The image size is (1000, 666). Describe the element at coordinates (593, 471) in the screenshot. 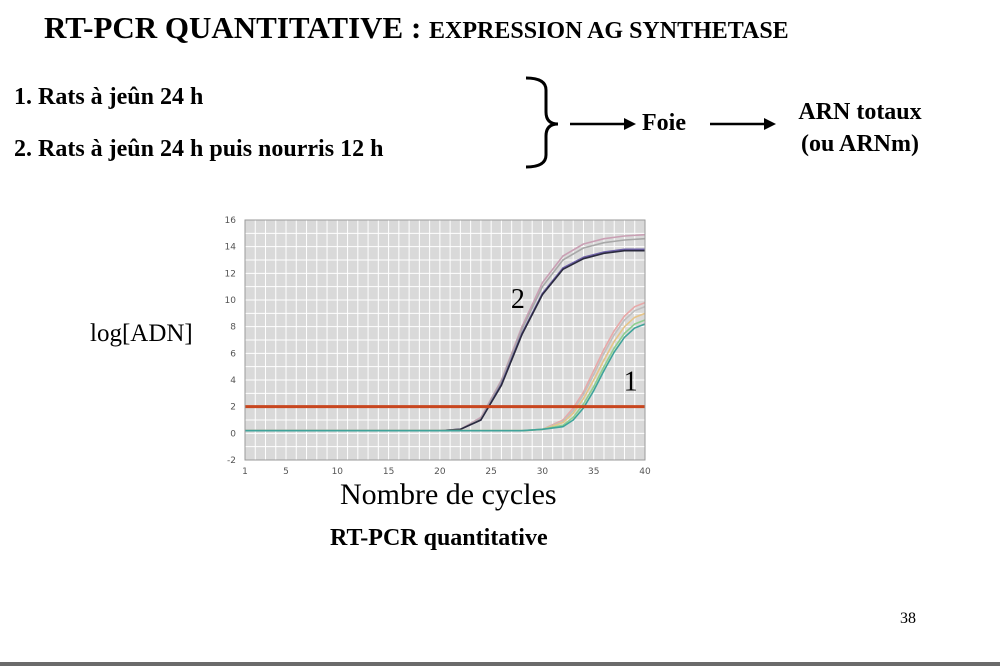

I see `x-tick-label: 35` at that location.